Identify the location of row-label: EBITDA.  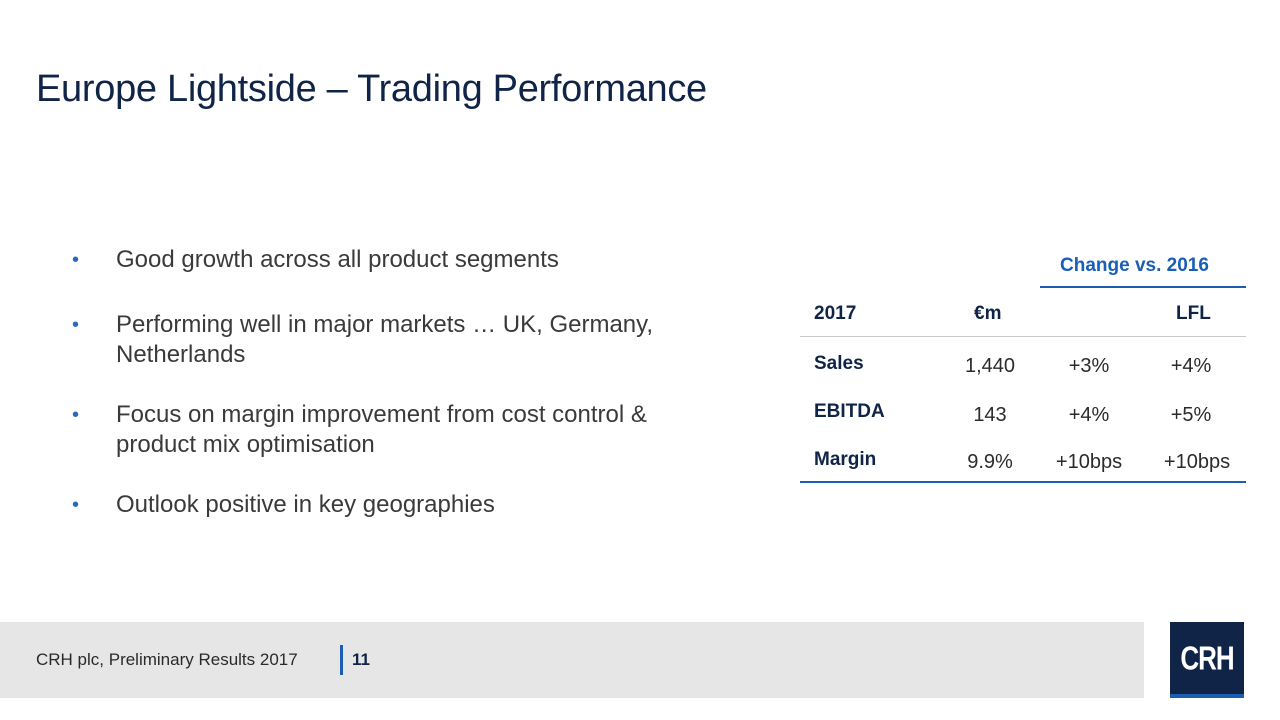
(849, 411).